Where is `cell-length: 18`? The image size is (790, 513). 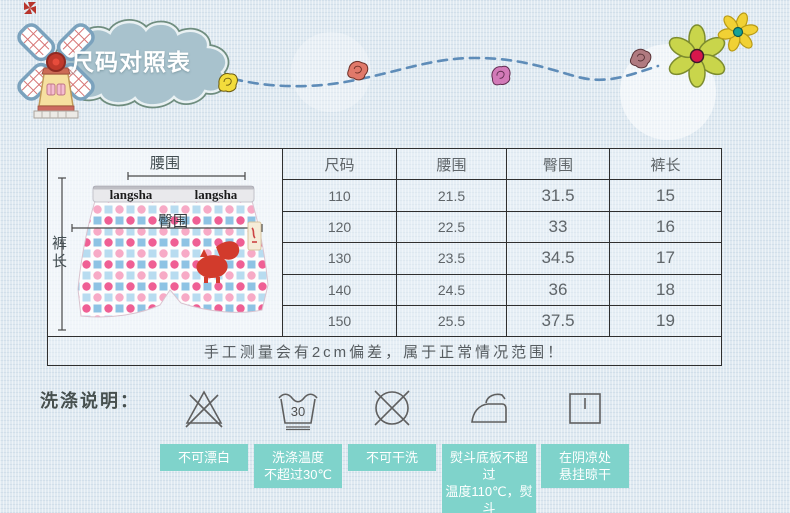
cell-length: 18 is located at coordinates (665, 290).